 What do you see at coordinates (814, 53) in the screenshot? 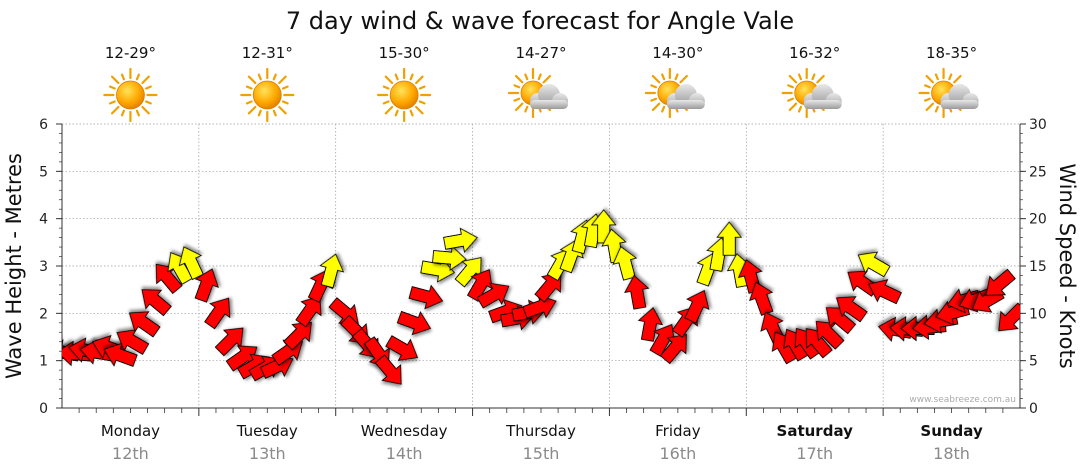
I see `temperature-label: 16-32°` at bounding box center [814, 53].